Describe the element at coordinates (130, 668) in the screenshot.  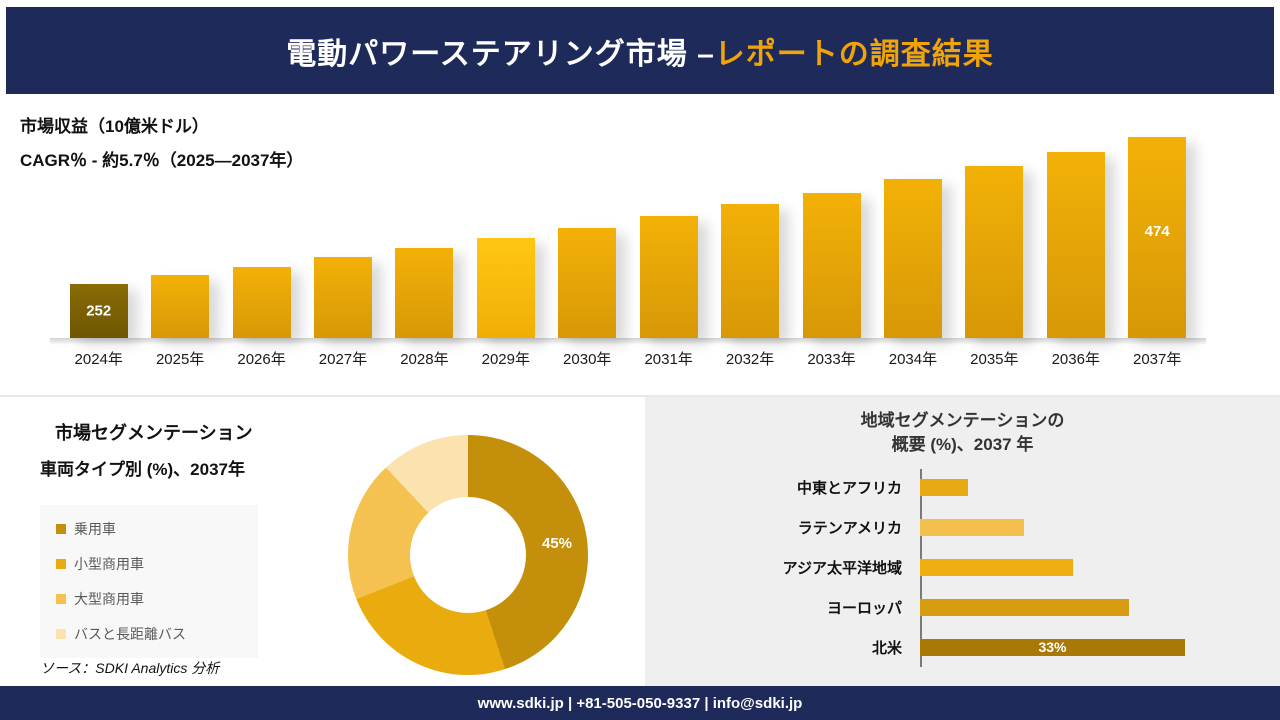
I see `source-note: ソース：SDKI Analytics 分析` at that location.